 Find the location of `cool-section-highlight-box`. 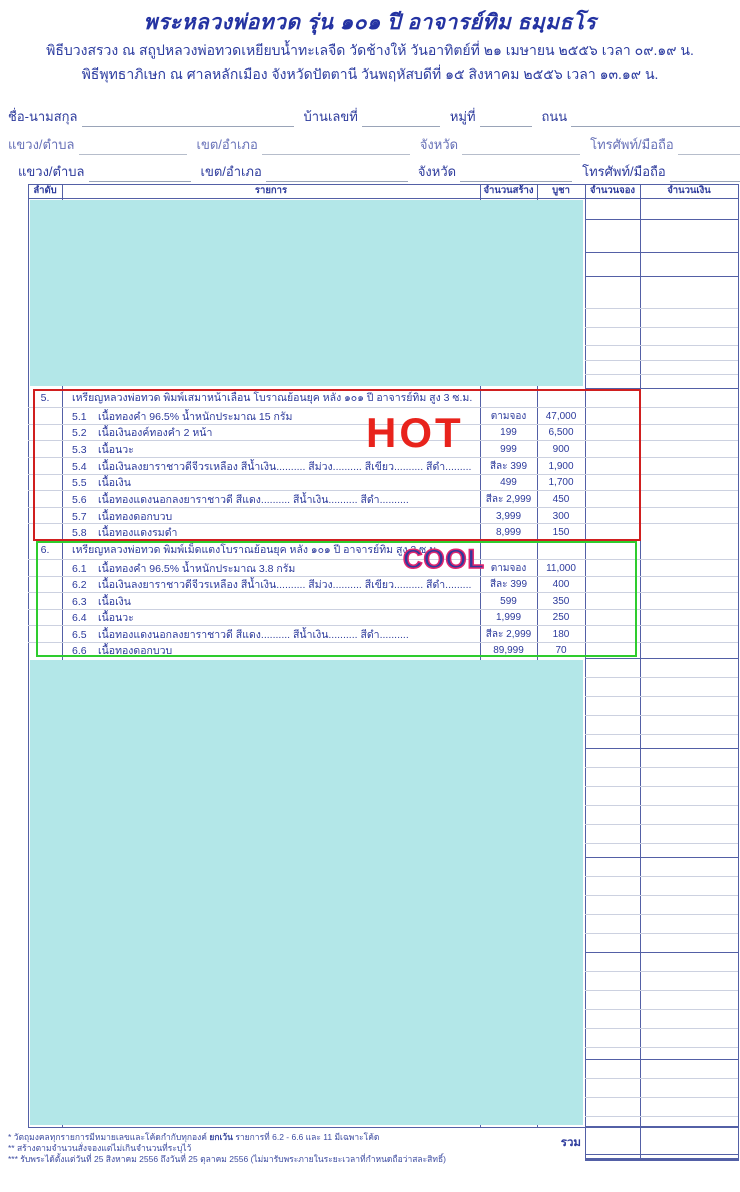

cool-section-highlight-box is located at coordinates (336, 599).